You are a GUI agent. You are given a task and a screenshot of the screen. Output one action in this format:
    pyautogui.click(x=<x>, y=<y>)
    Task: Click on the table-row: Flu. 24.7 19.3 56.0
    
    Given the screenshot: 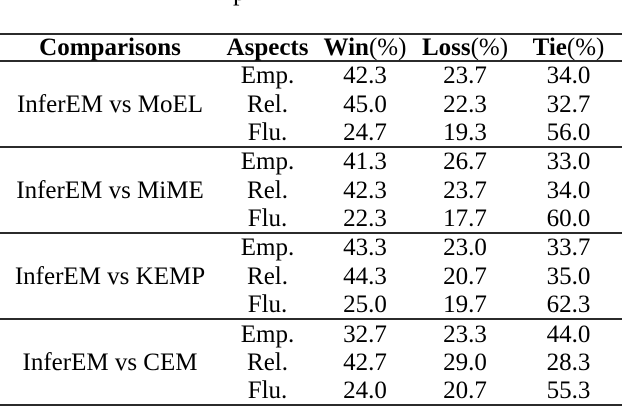 What is the action you would take?
    pyautogui.click(x=311, y=132)
    